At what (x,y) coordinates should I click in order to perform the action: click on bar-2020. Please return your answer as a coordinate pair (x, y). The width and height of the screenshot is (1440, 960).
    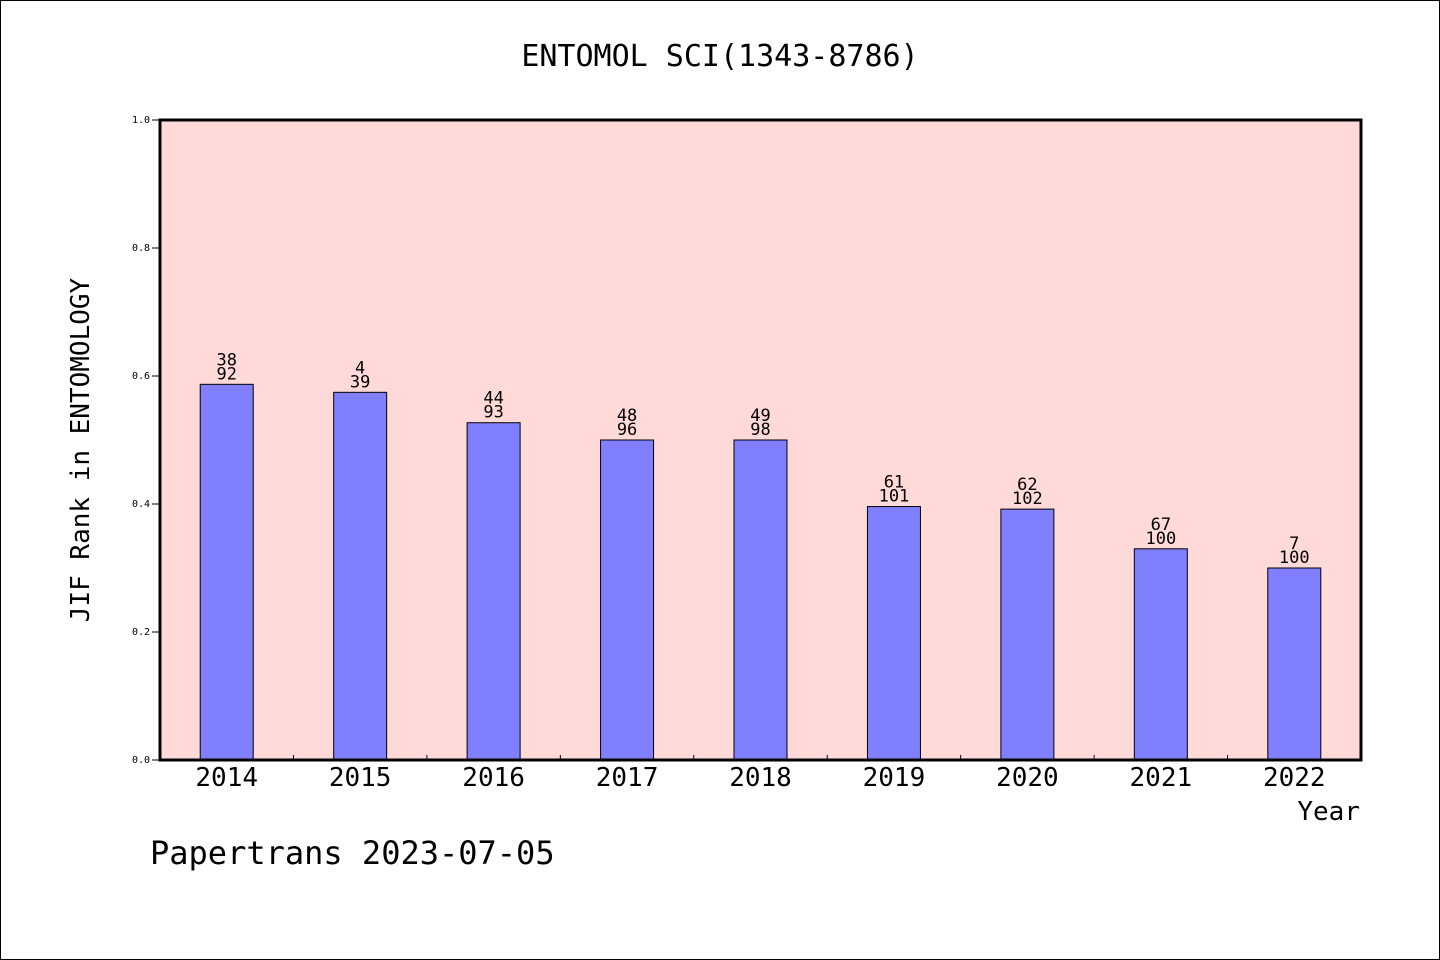
    Looking at the image, I should click on (1027, 634).